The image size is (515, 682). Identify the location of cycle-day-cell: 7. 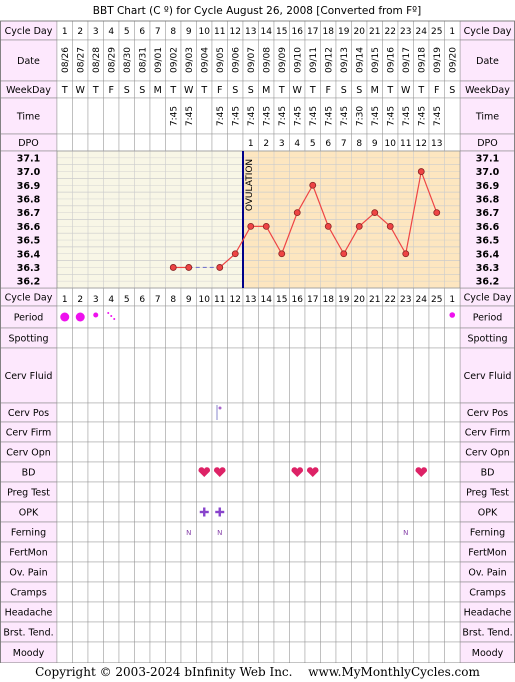
(158, 32).